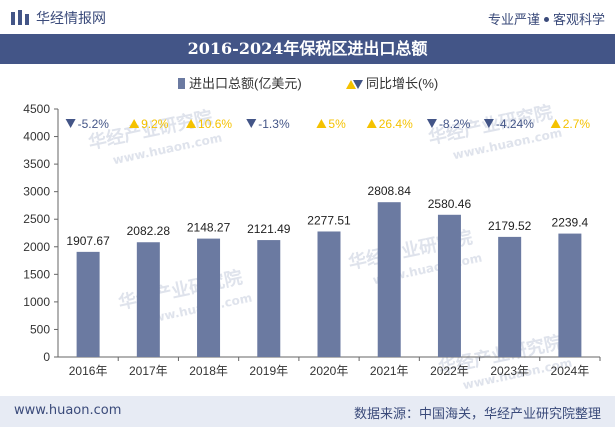 The image size is (615, 427). What do you see at coordinates (329, 371) in the screenshot?
I see `x-tick-label: 2020年` at bounding box center [329, 371].